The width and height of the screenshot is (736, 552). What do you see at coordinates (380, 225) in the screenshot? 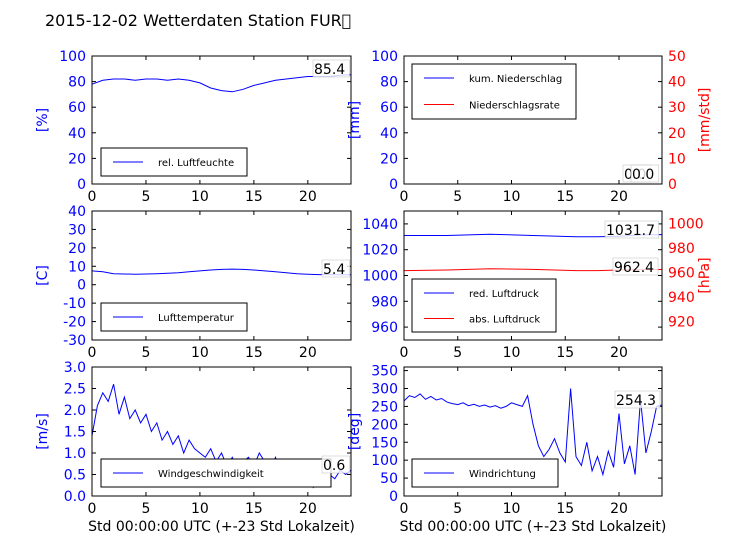
I see `y-tick-label: 1040` at bounding box center [380, 225].